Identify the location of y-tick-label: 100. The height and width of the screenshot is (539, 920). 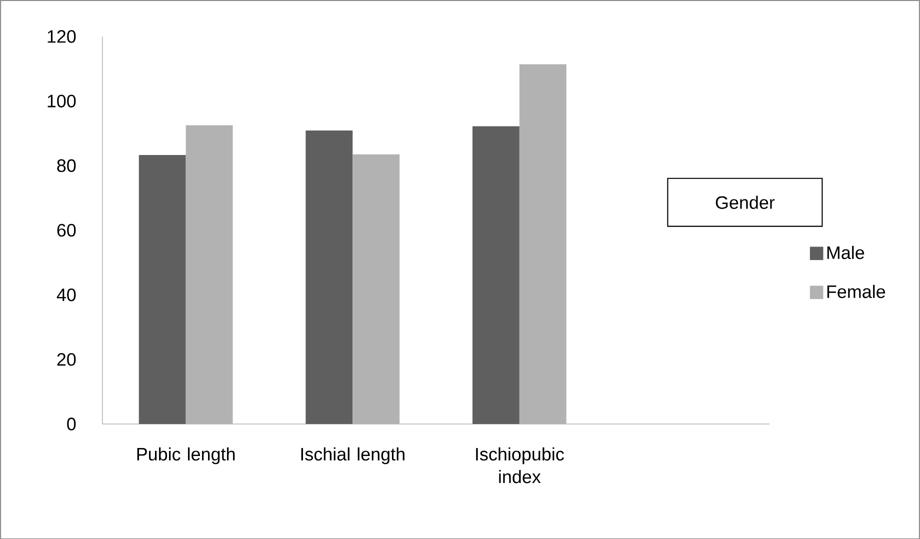
(62, 101).